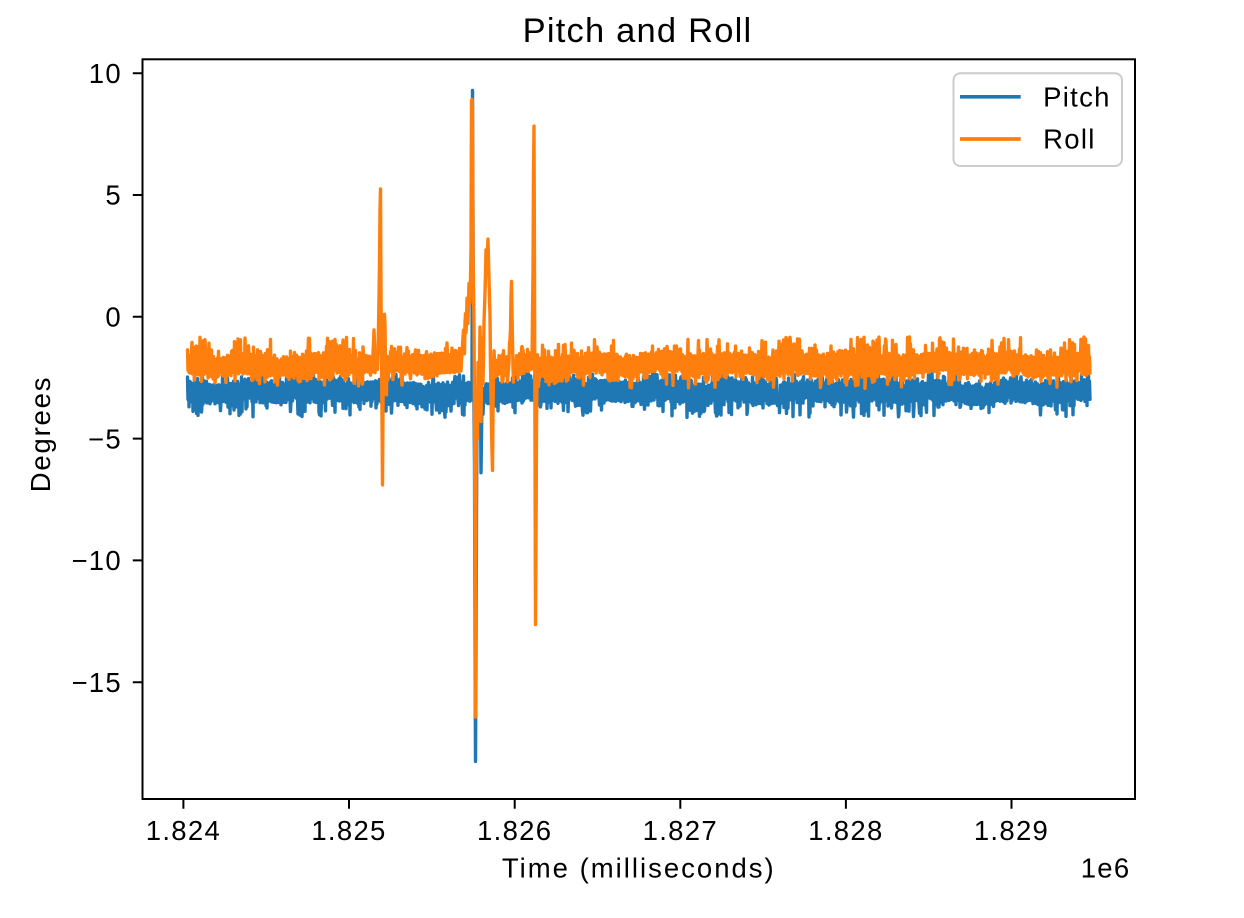 The image size is (1244, 918). Describe the element at coordinates (639, 868) in the screenshot. I see `svg-text: Time (milliseconds)` at that location.